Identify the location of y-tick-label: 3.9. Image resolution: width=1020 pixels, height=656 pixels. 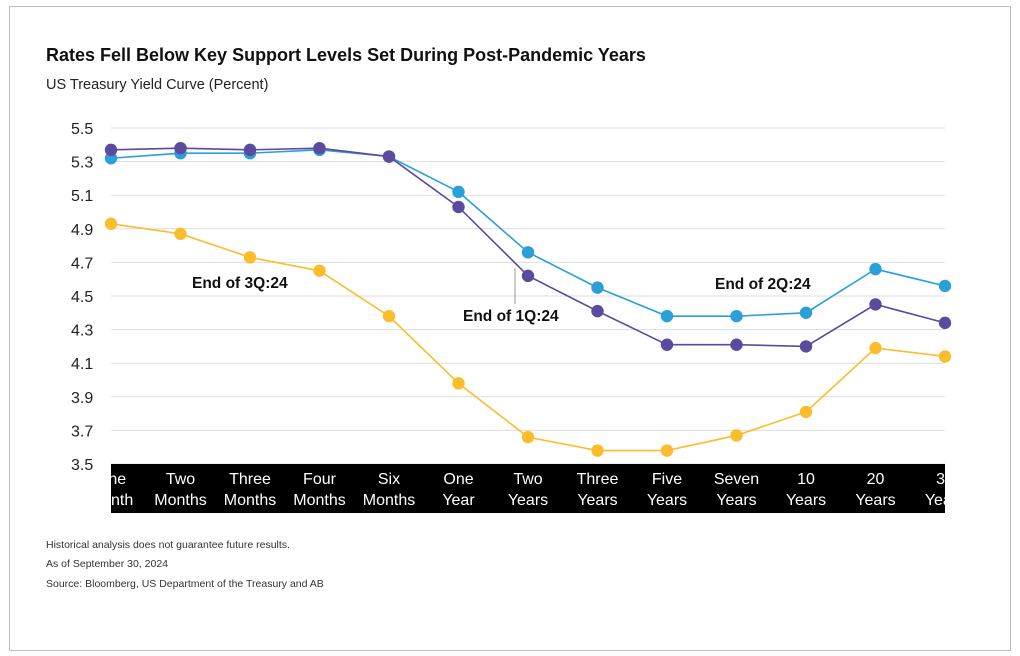
(82, 398).